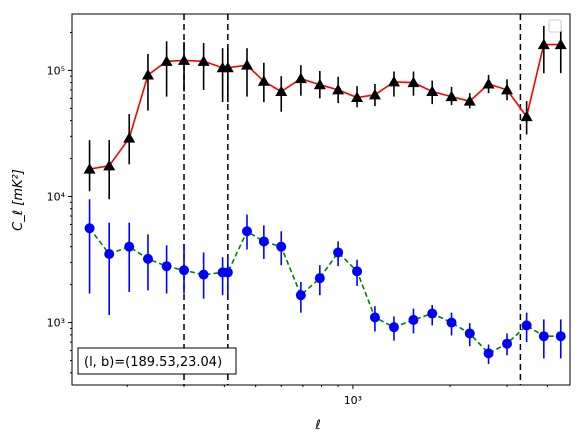  I want to click on y-axis-label: C_ℓ [mK²], so click(18, 200).